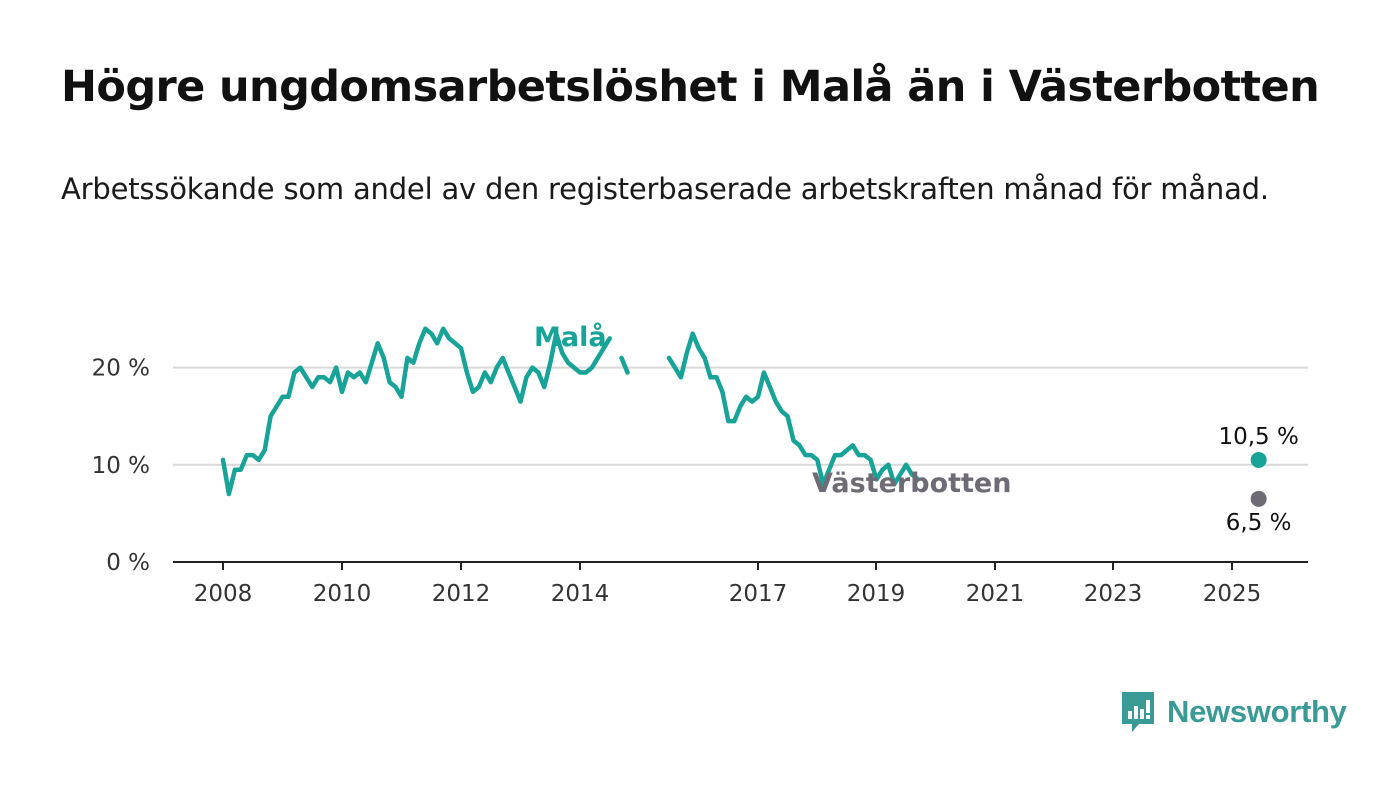 This screenshot has height=794, width=1400. Describe the element at coordinates (1258, 437) in the screenshot. I see `series-end-label-0: 10,5 %` at that location.